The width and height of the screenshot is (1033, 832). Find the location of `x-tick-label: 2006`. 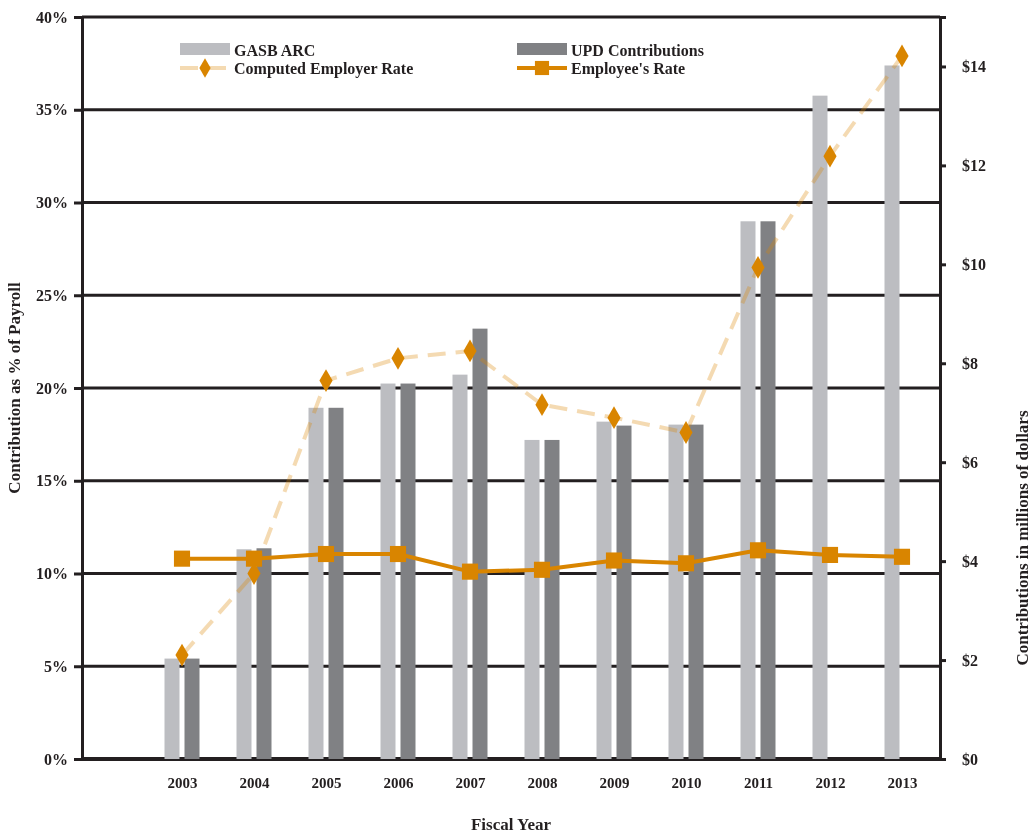

x-tick-label: 2006 is located at coordinates (398, 782).